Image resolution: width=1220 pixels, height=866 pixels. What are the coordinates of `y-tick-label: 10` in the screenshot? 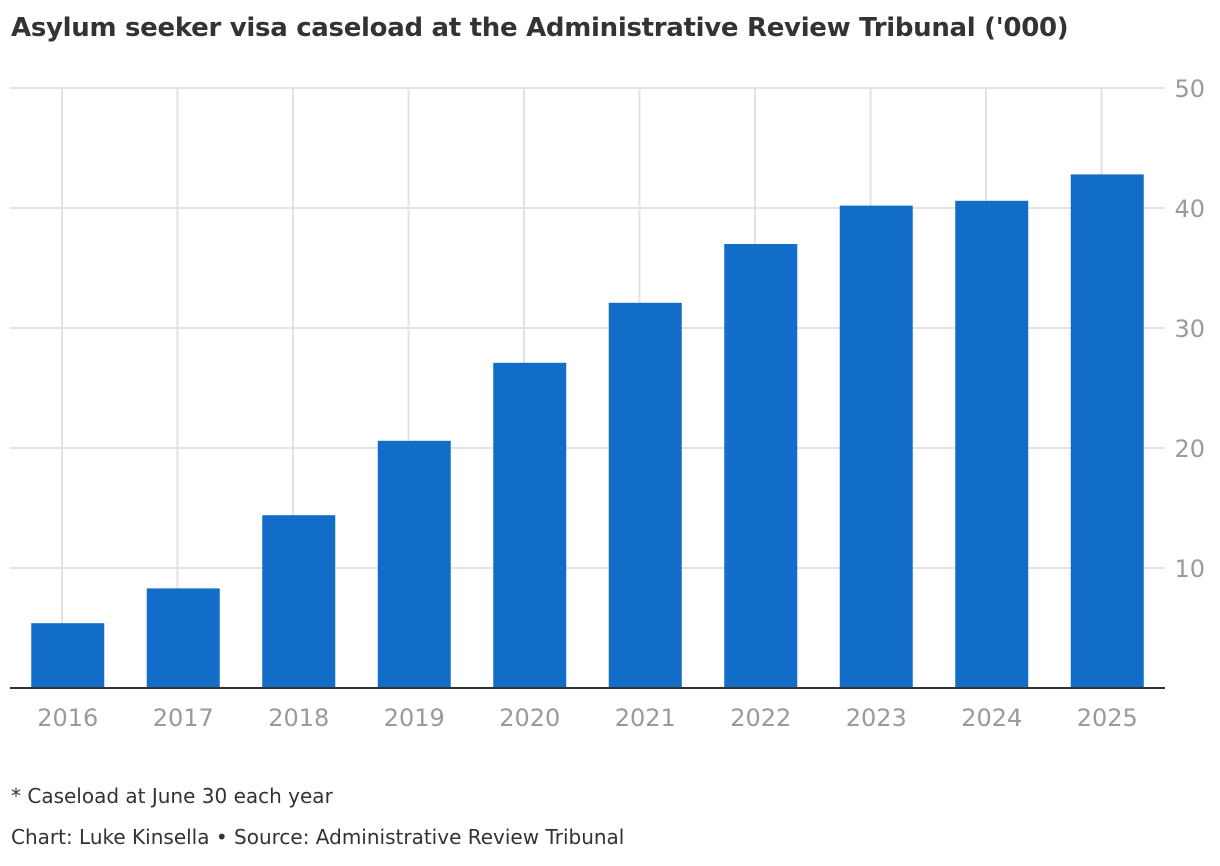 It's located at (1189, 569).